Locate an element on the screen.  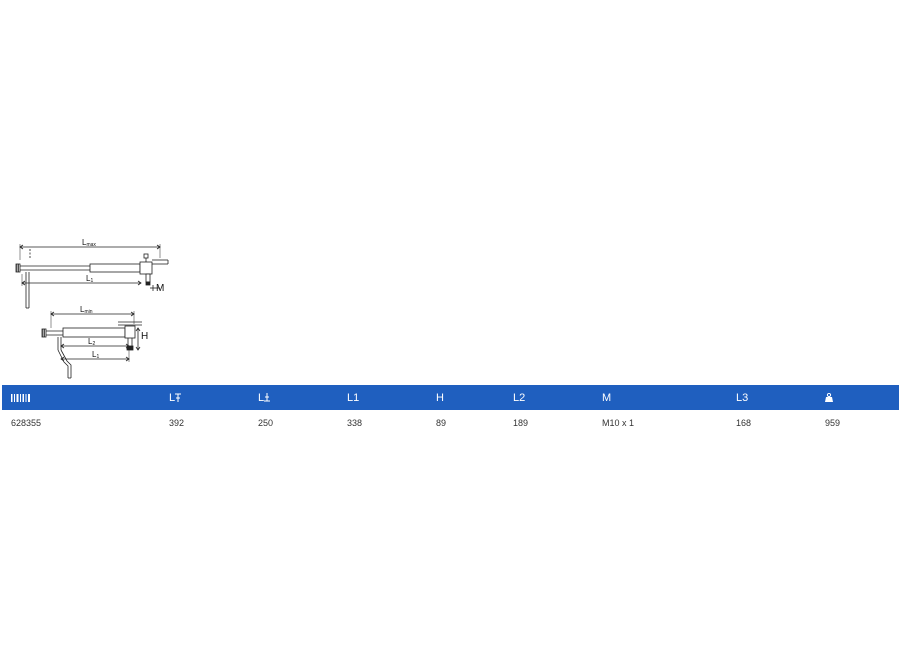
header-code is located at coordinates (80, 397).